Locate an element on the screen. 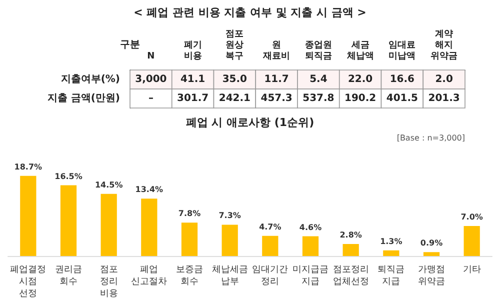  category-label: 점포 원상 복구 is located at coordinates (235, 46).